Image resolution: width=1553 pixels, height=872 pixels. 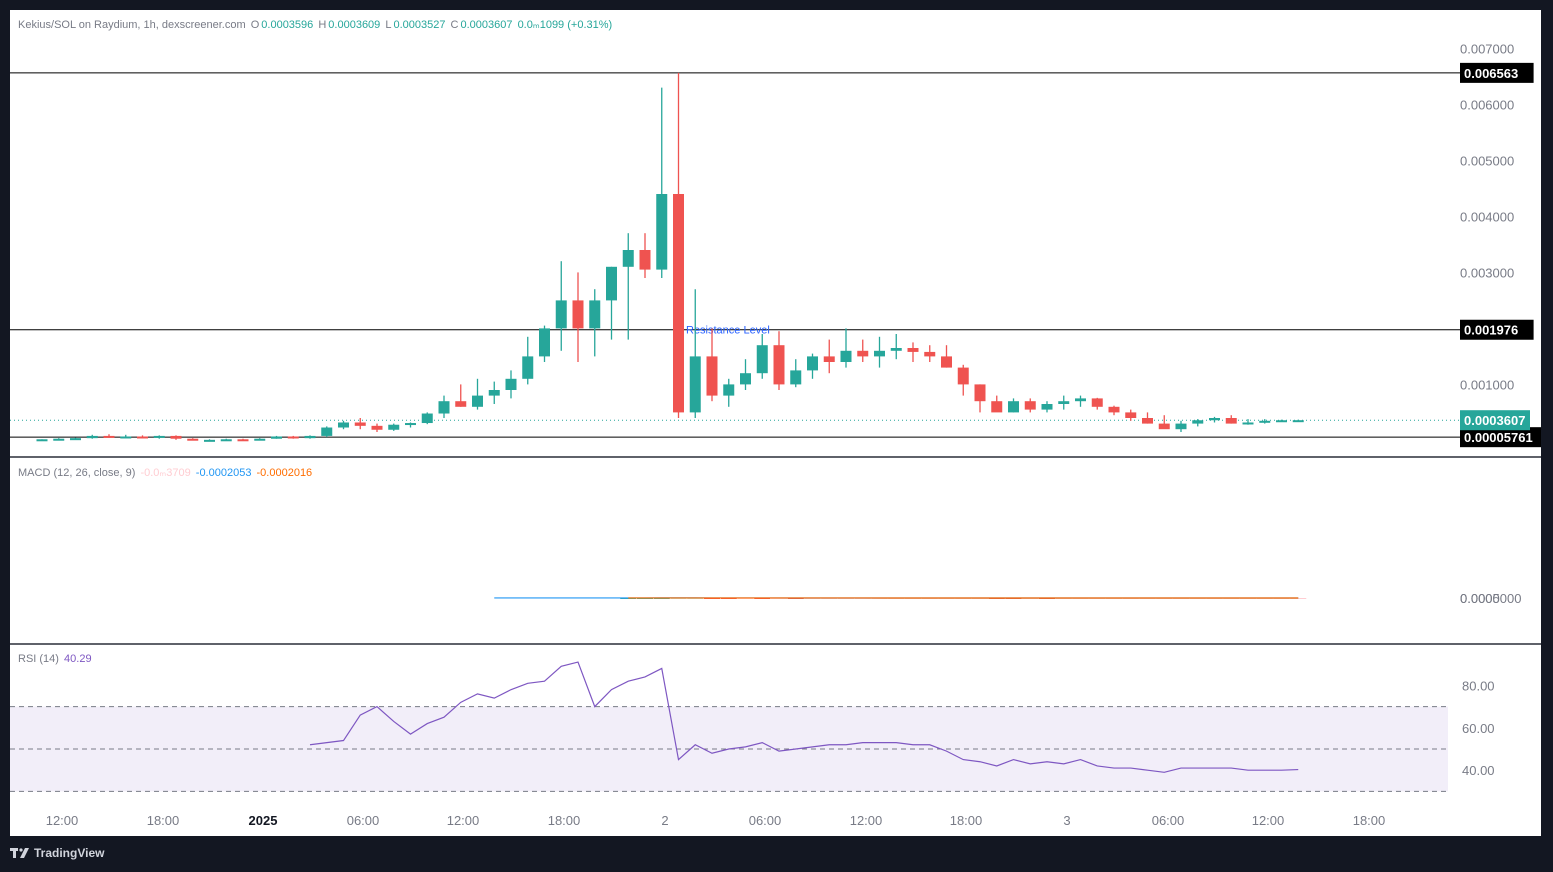 What do you see at coordinates (19, 853) in the screenshot?
I see `tradingview-logo-icon` at bounding box center [19, 853].